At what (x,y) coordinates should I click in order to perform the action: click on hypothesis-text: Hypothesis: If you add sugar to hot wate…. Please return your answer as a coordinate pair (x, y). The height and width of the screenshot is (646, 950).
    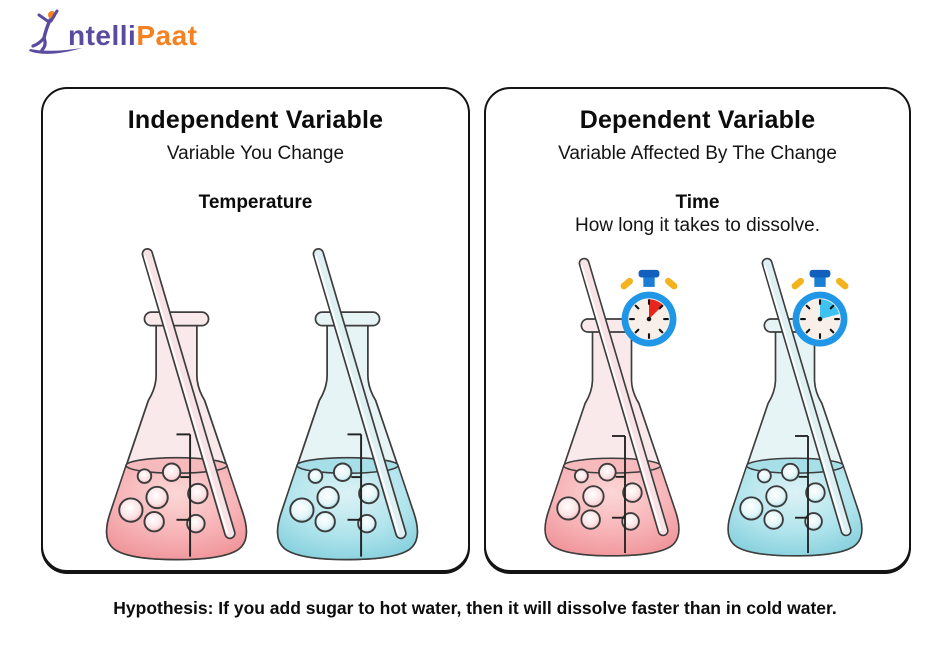
    Looking at the image, I should click on (475, 608).